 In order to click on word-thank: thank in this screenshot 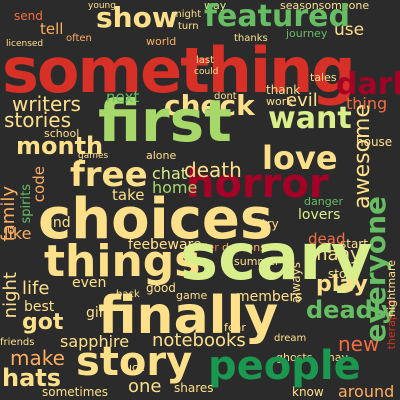, I will do `click(283, 90)`.